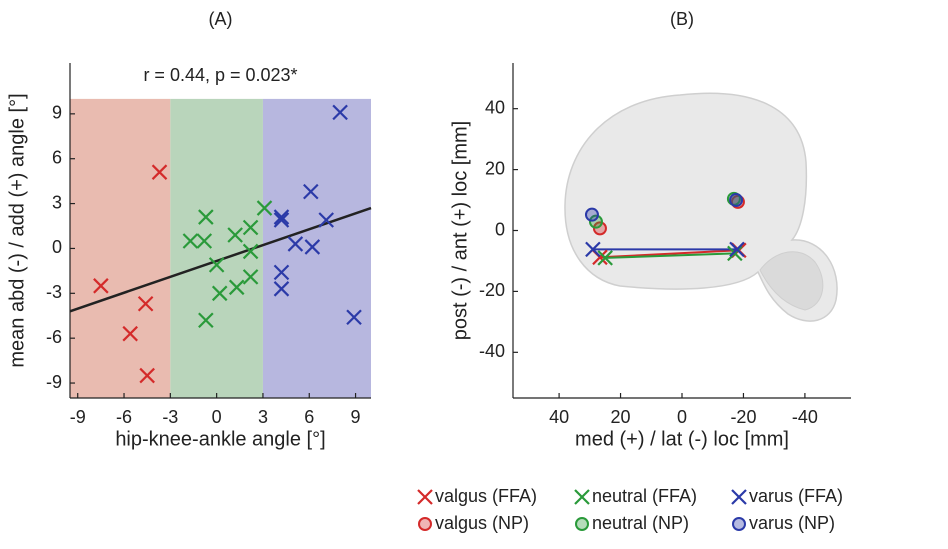 The height and width of the screenshot is (549, 948). What do you see at coordinates (54, 337) in the screenshot?
I see `y-tick-label: -6` at bounding box center [54, 337].